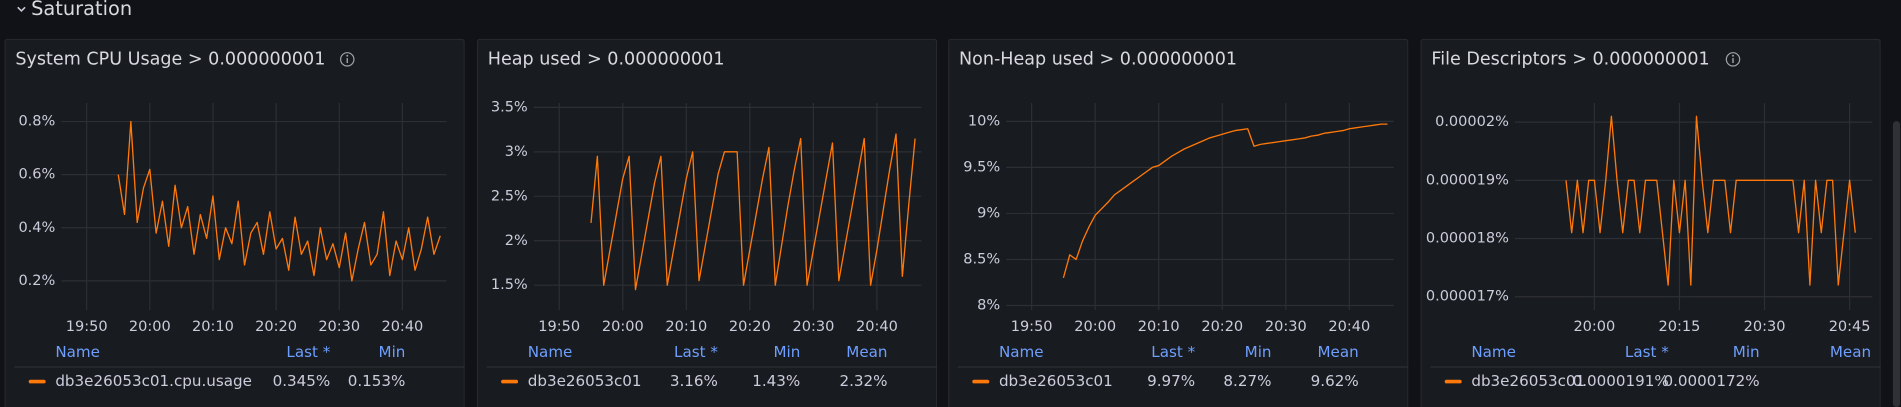 This screenshot has height=407, width=1901. Describe the element at coordinates (153, 381) in the screenshot. I see `legend-name: db3e26053c01.cpu.usage` at that location.